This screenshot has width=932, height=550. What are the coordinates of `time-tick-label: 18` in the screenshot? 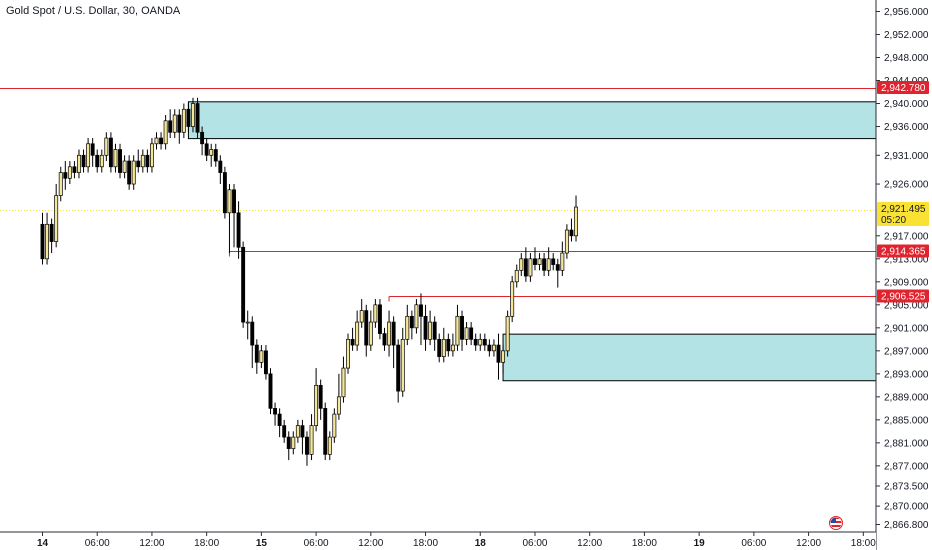 It's located at (481, 543).